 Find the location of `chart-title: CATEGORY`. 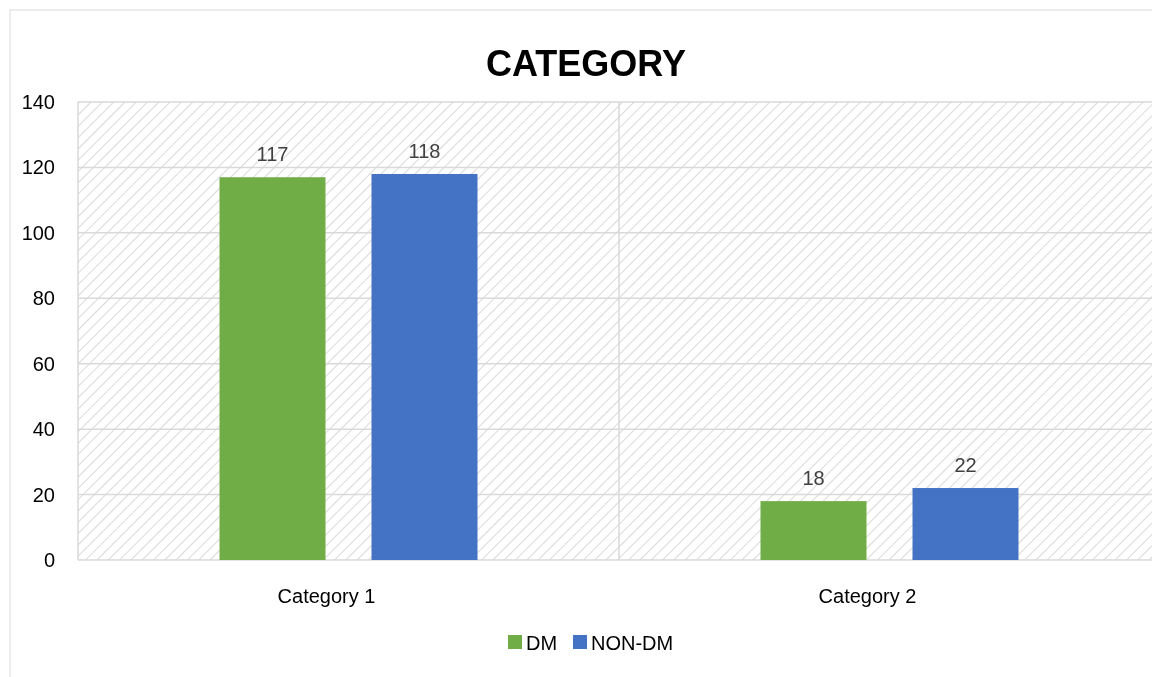

chart-title: CATEGORY is located at coordinates (586, 63).